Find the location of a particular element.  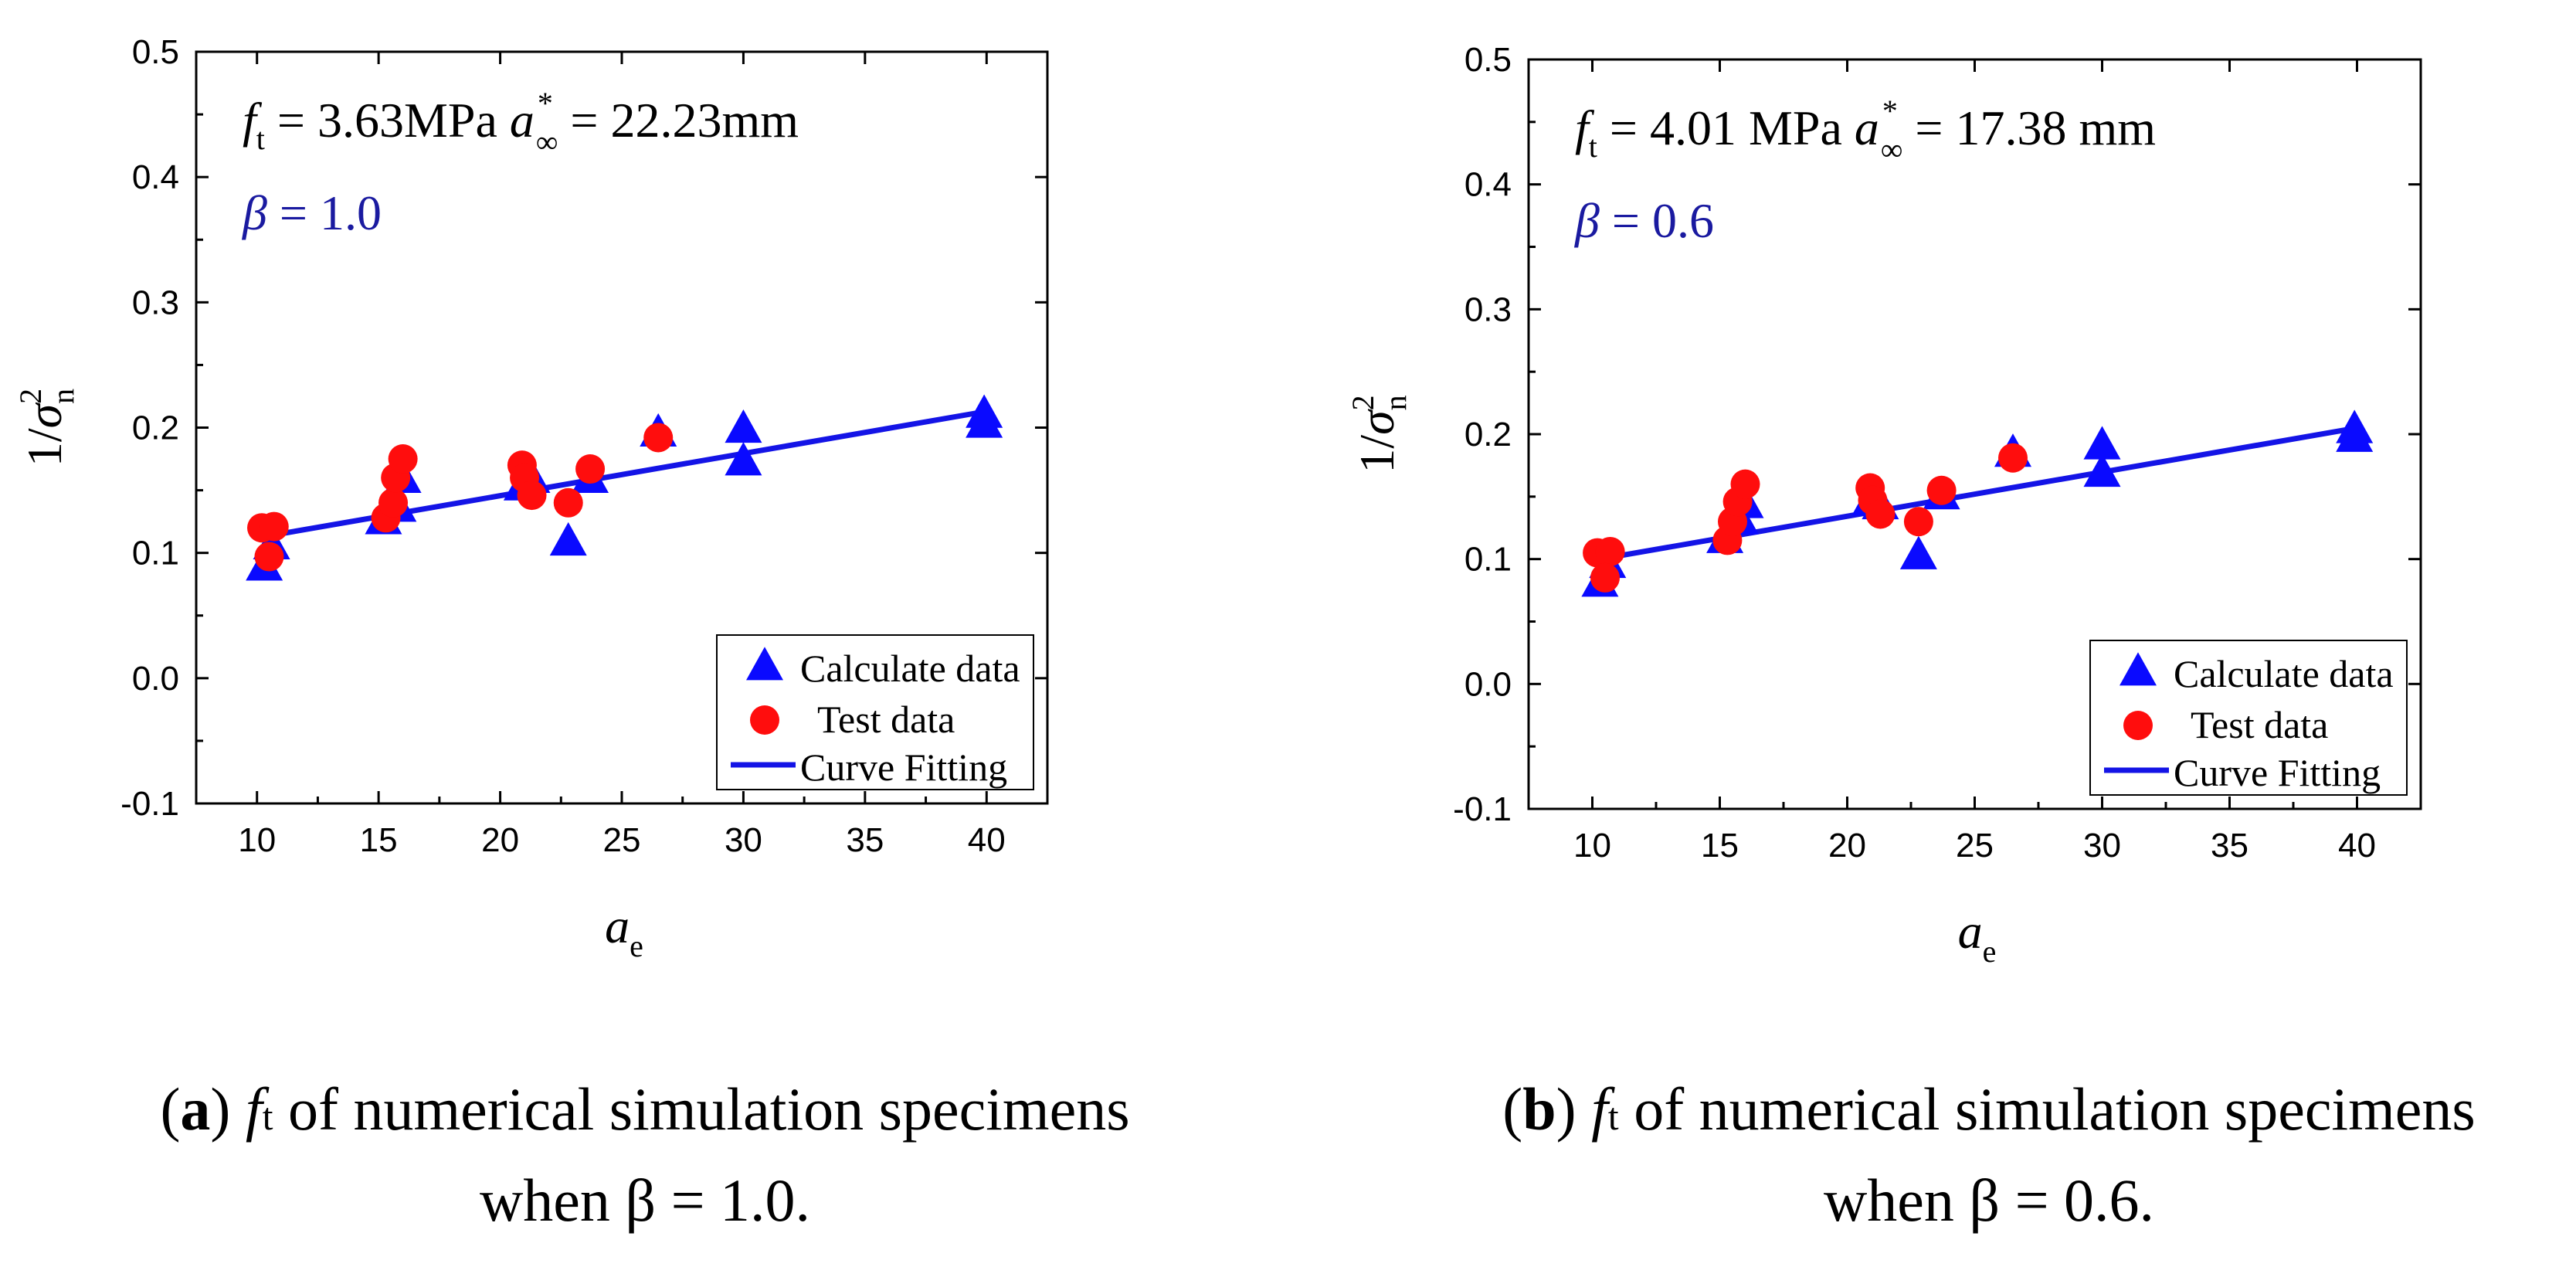

caption-line-2: when β = 0.6. is located at coordinates (1989, 1200).